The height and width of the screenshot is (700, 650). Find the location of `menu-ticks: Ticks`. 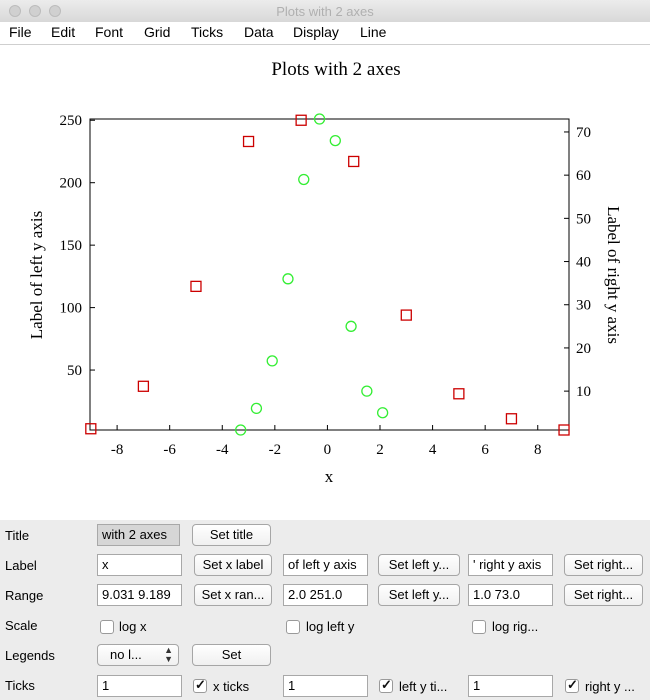

menu-ticks: Ticks is located at coordinates (207, 32).